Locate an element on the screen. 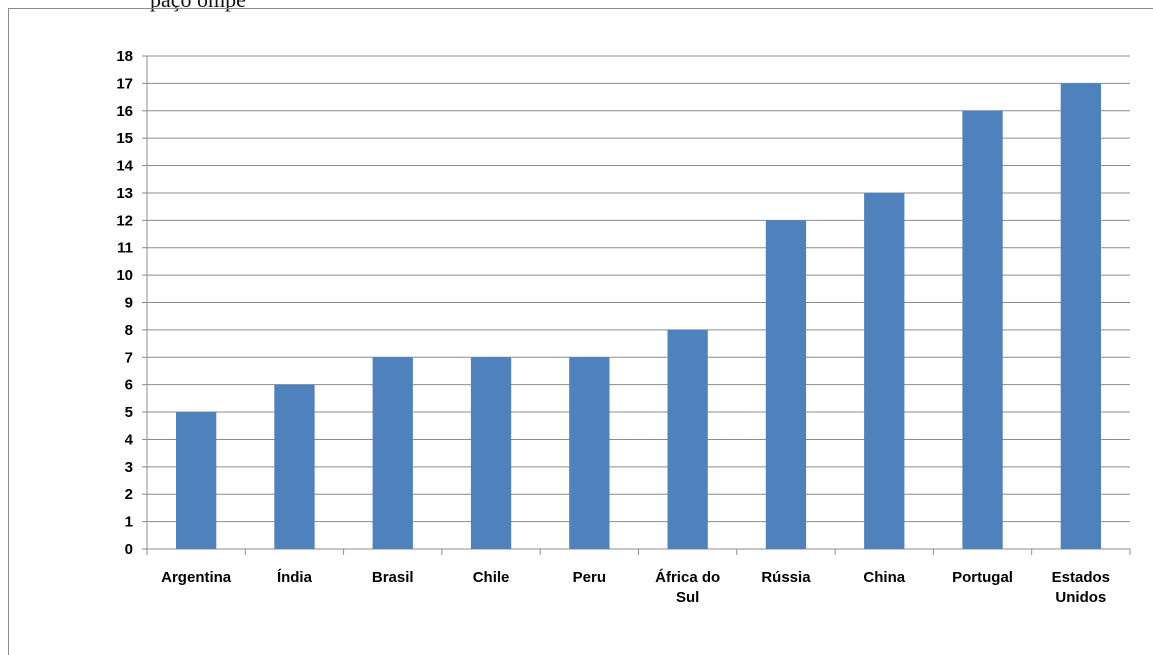 The image size is (1153, 655). bar-Peru is located at coordinates (589, 453).